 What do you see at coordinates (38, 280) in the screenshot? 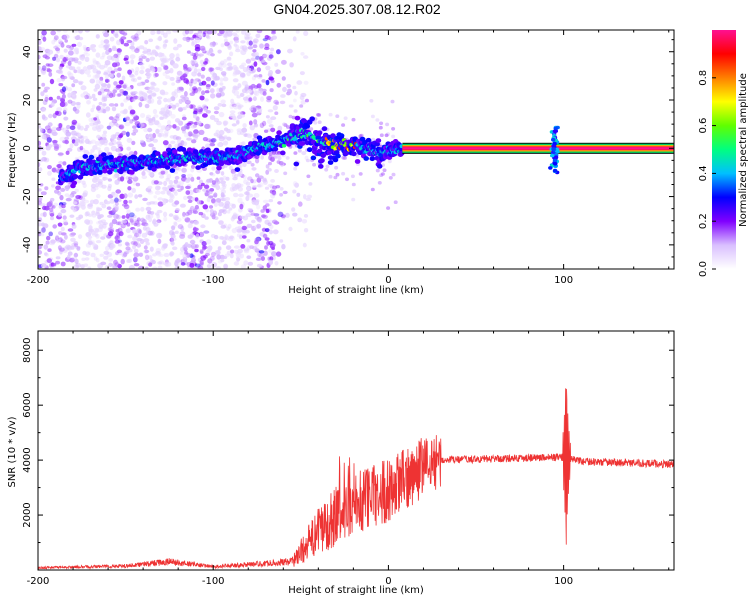
I see `x-tick-label: -200` at bounding box center [38, 280].